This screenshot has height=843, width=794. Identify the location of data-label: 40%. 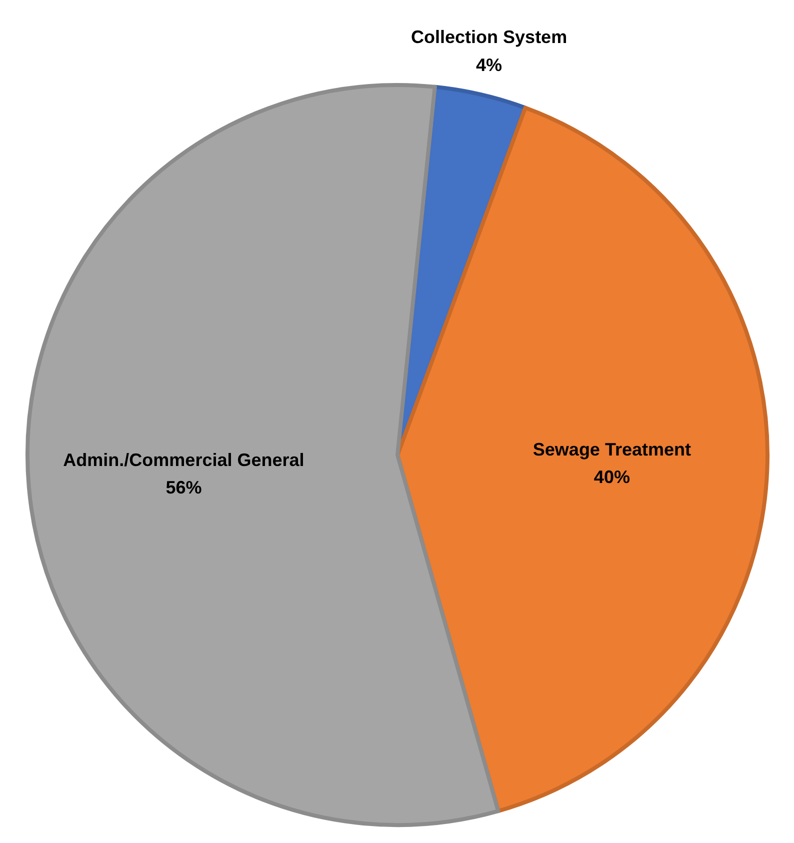
(612, 477).